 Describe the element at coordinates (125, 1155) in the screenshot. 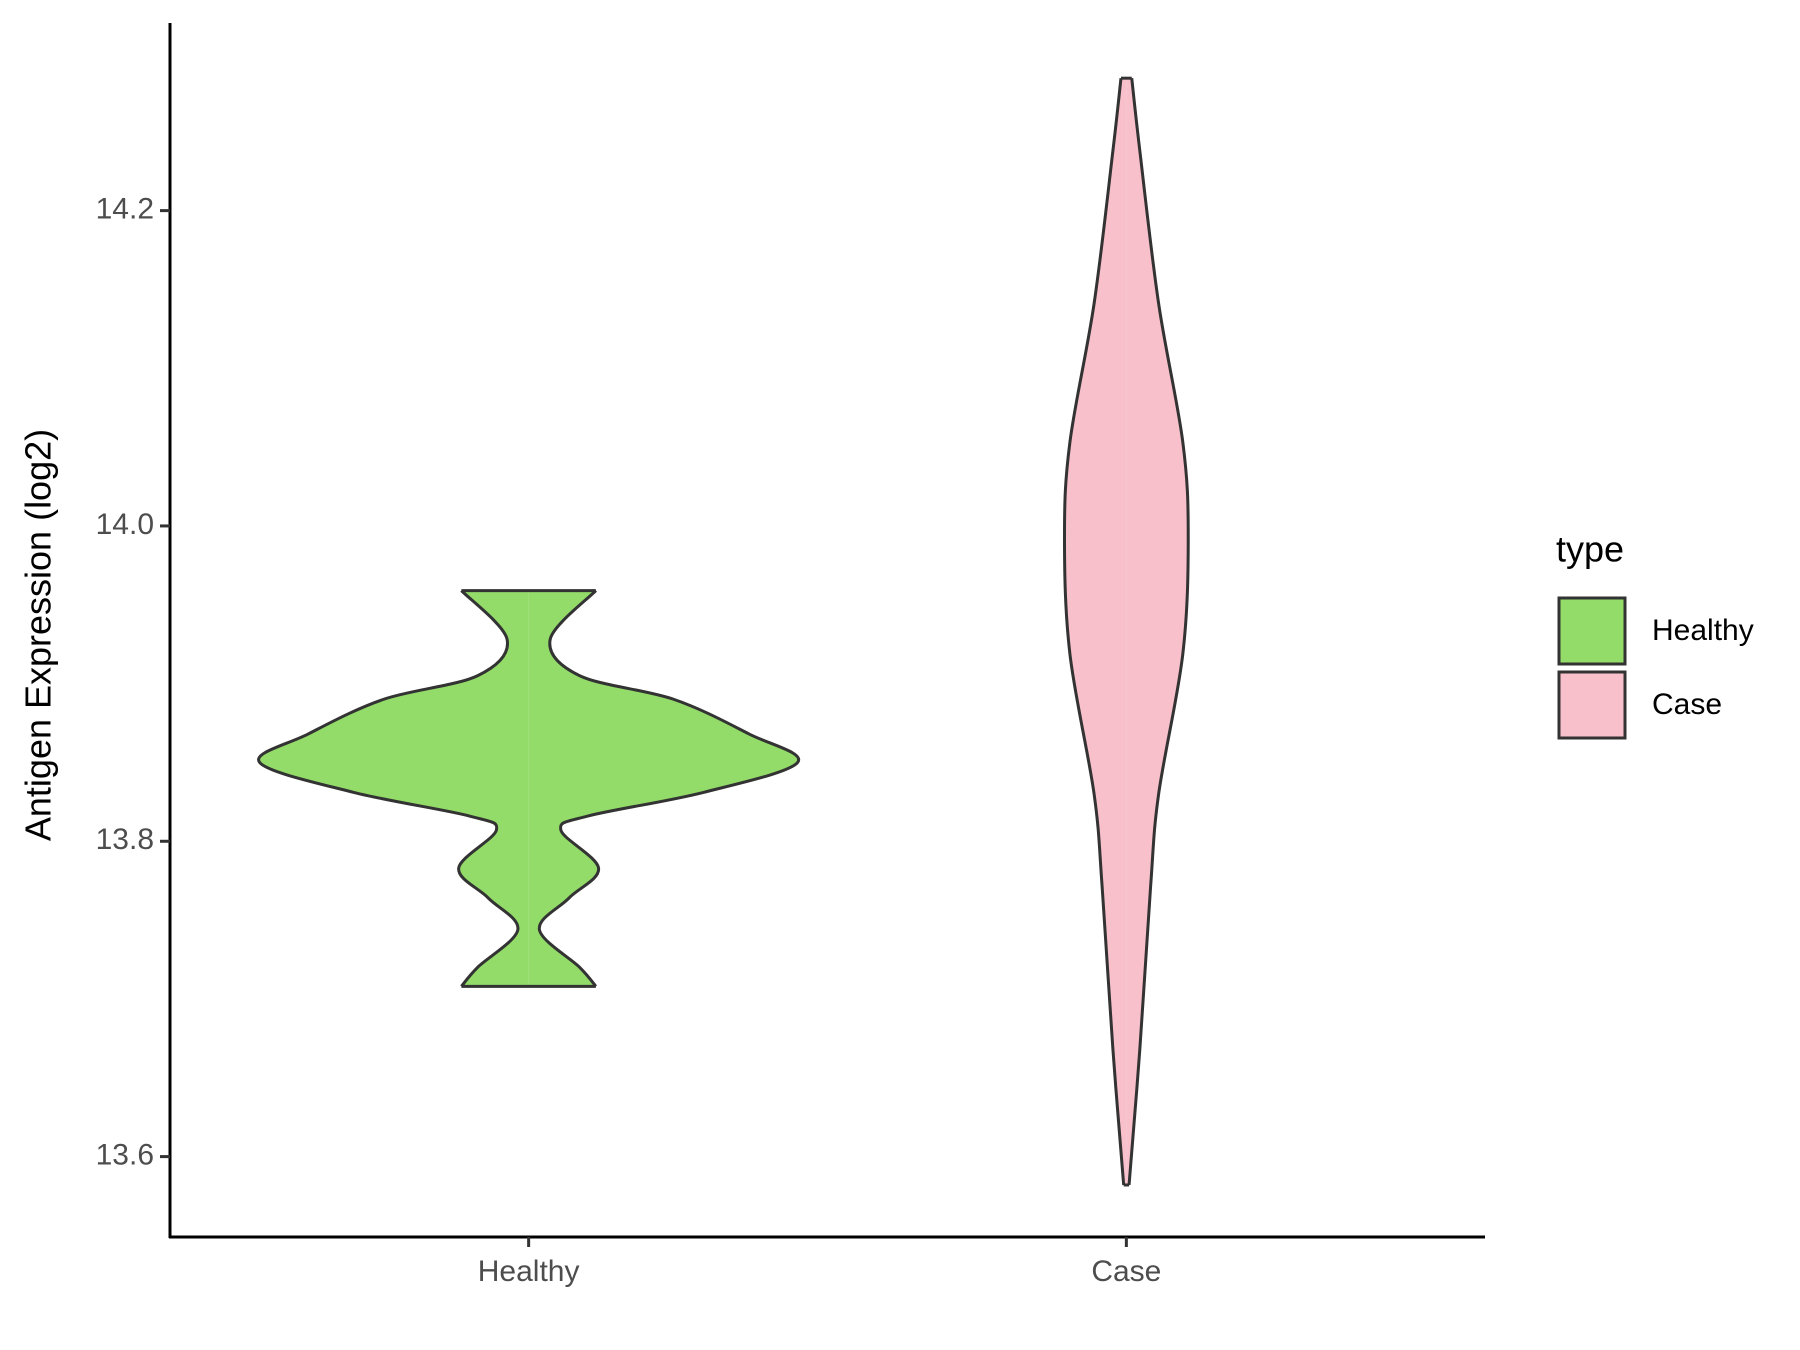

I see `y-tick-label: 13.6` at that location.